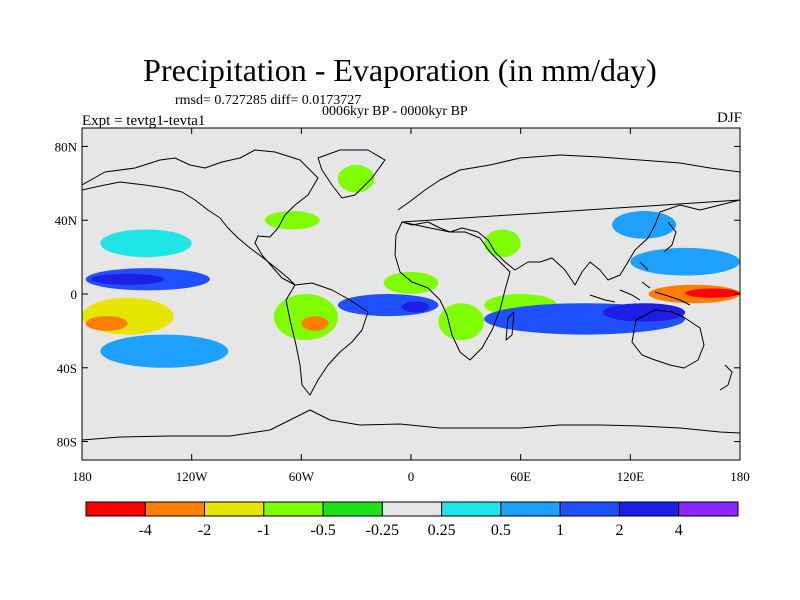 The width and height of the screenshot is (800, 600). I want to click on colorbar: -4 -2 -1 -0.5 -0.25 0.25 0.5 1 2 4, so click(412, 520).